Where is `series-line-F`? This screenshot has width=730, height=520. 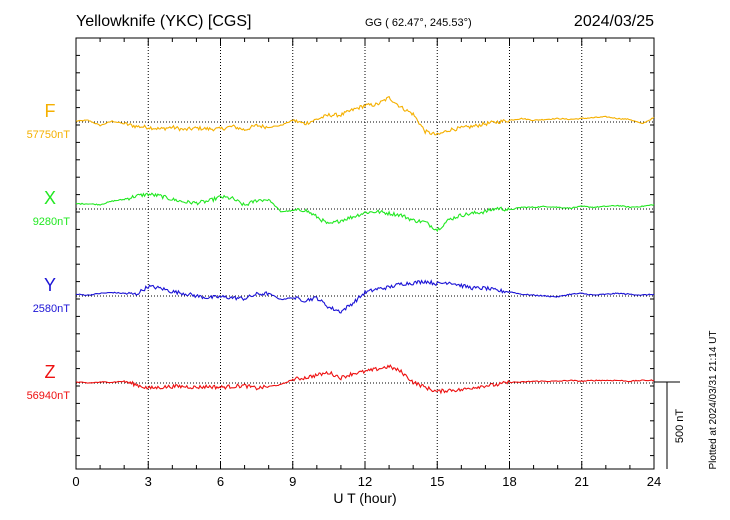
series-line-F is located at coordinates (365, 115).